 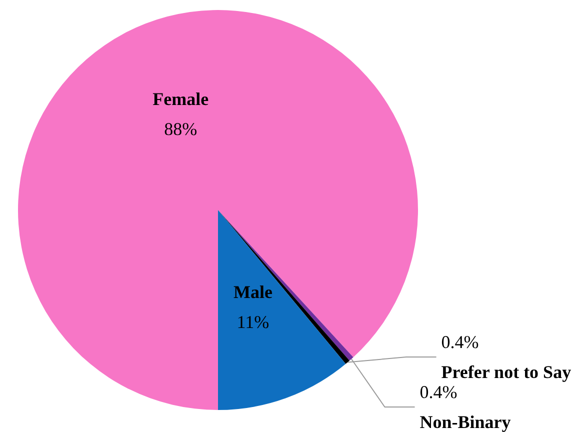 What do you see at coordinates (506, 372) in the screenshot?
I see `slice-label: Prefer not to Say` at bounding box center [506, 372].